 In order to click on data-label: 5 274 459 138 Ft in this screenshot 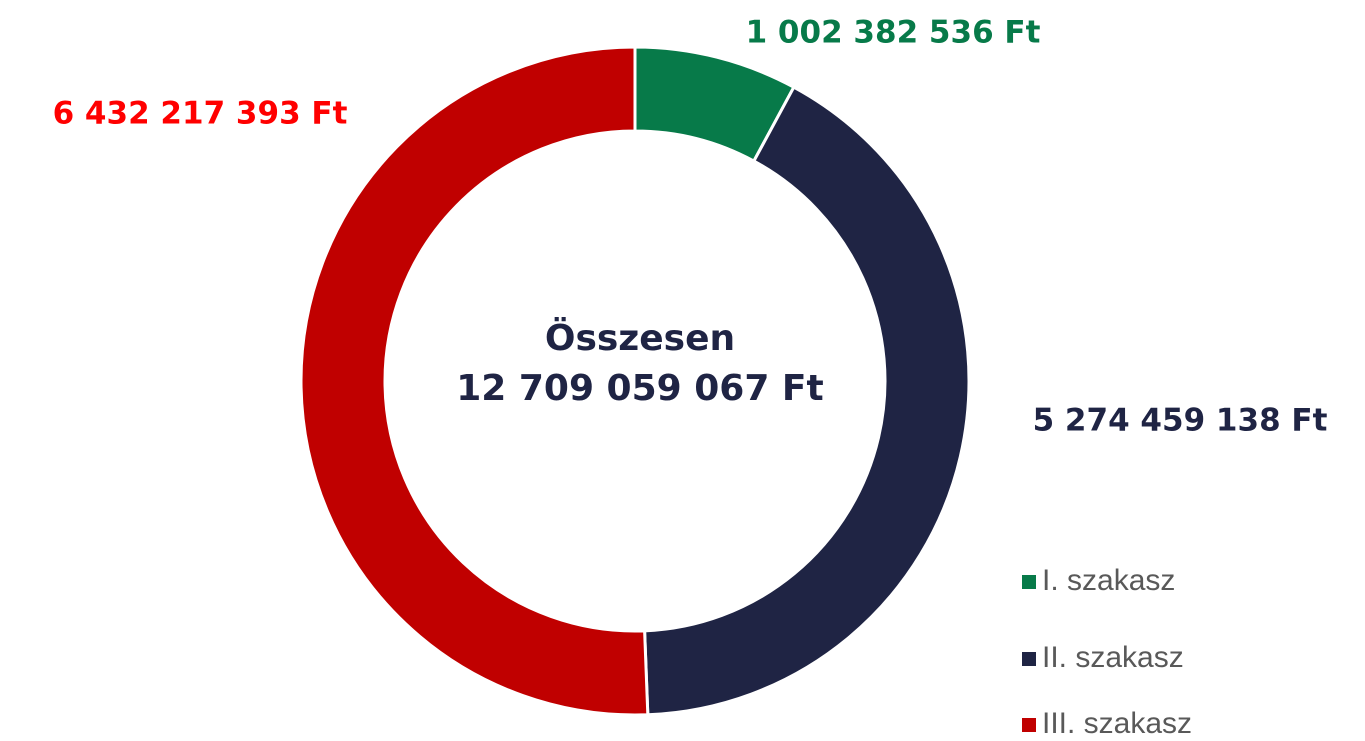, I will do `click(1180, 421)`.